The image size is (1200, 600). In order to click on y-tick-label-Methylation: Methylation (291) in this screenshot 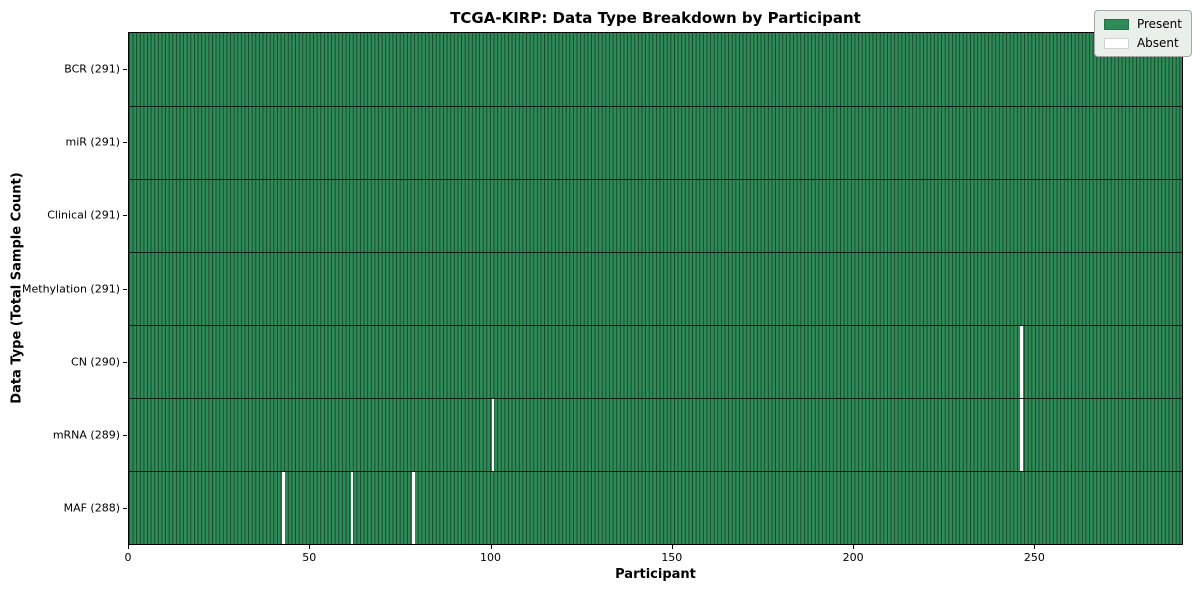, I will do `click(71, 288)`.